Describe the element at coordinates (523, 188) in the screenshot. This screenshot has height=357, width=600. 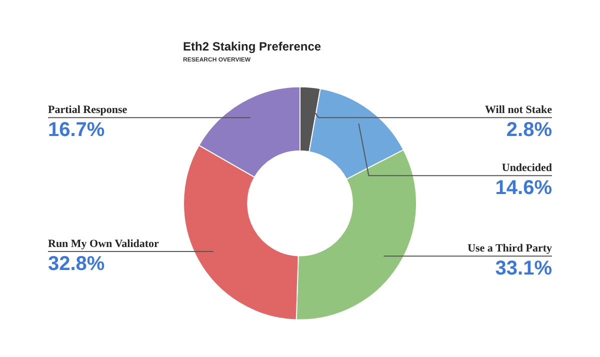
I see `data-label: 14.6%` at that location.